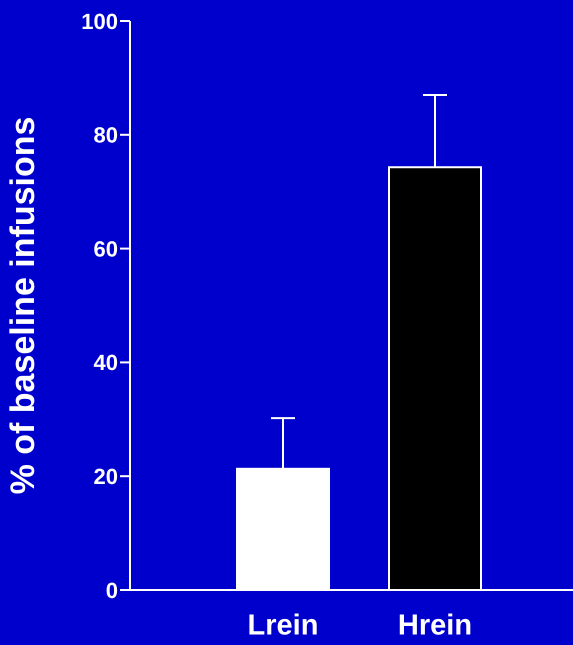  What do you see at coordinates (435, 626) in the screenshot?
I see `x-tick-label: Hrein` at bounding box center [435, 626].